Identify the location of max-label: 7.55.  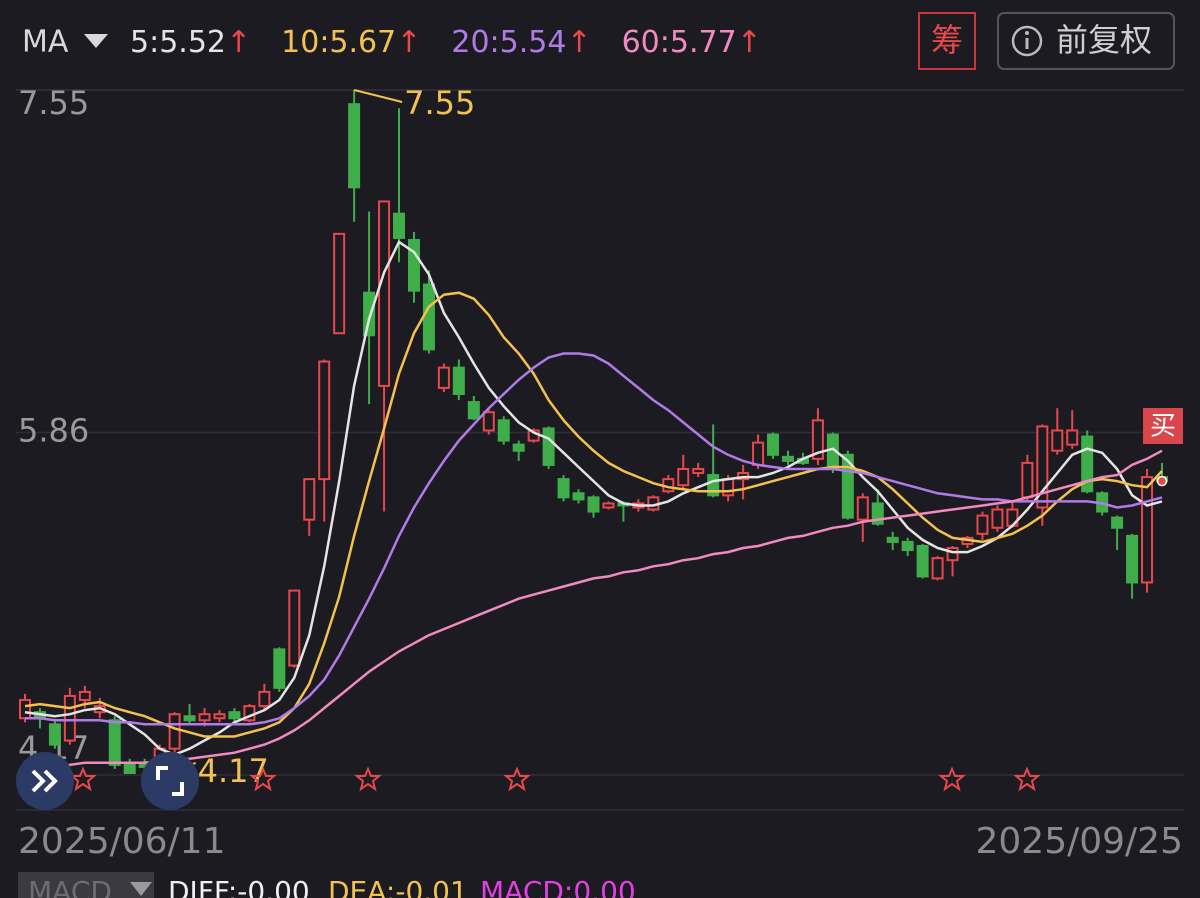
(439, 103).